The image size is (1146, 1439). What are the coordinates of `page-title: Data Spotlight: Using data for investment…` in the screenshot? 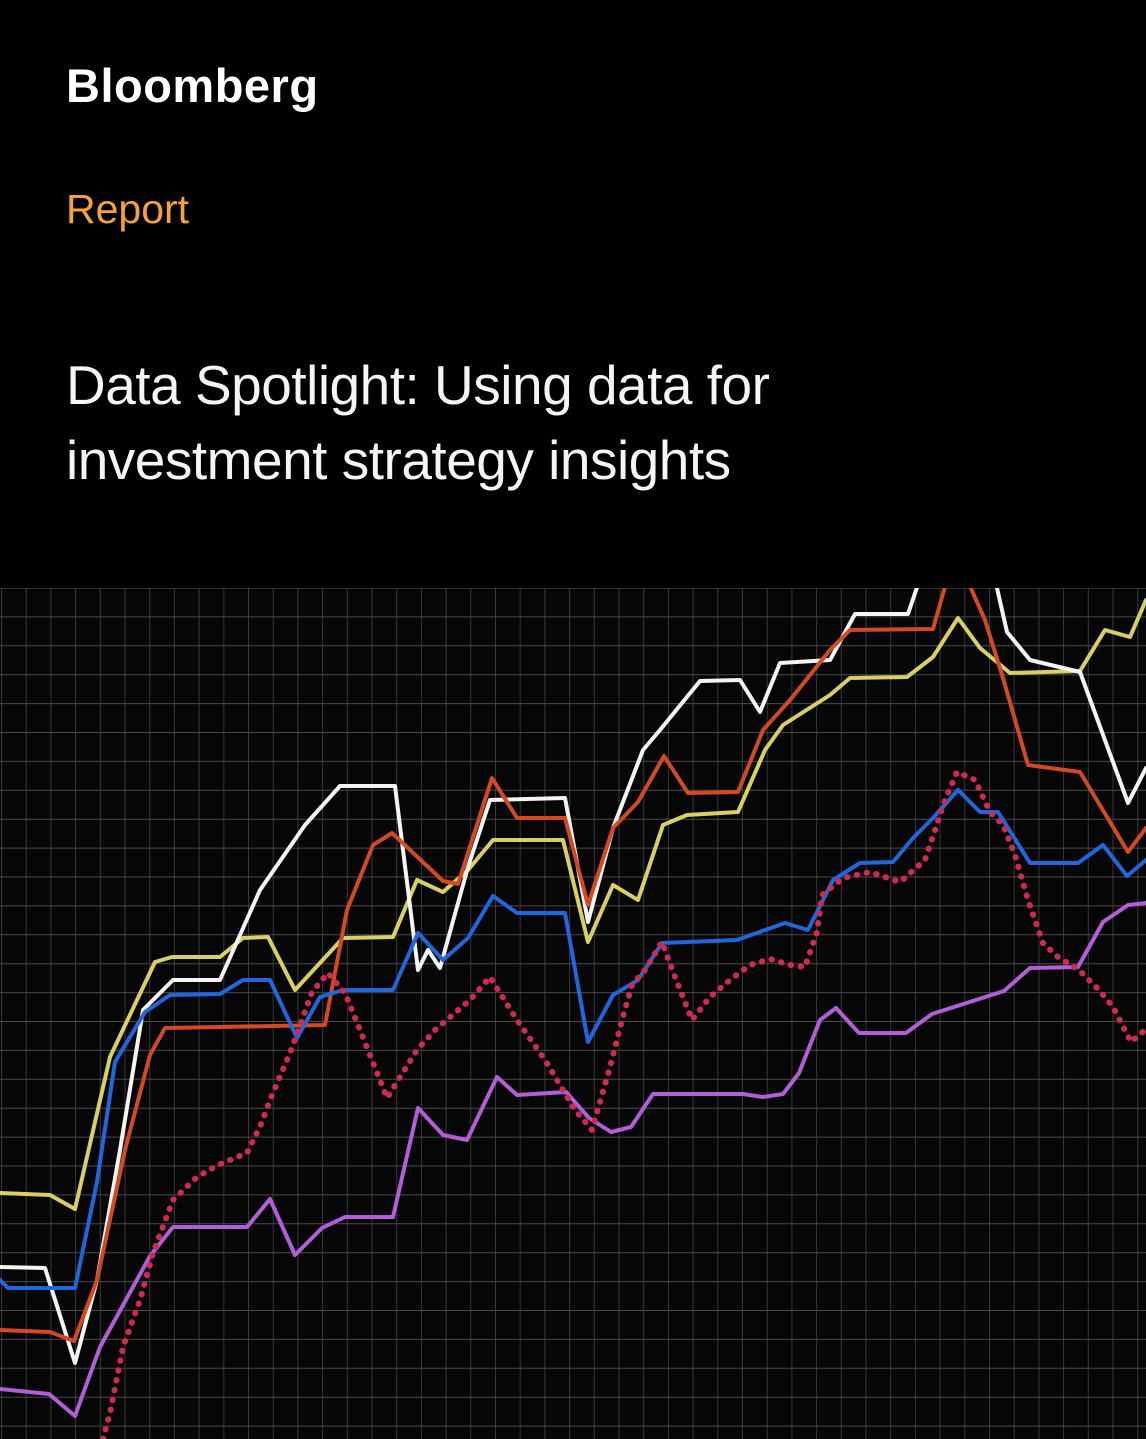 It's located at (556, 423).